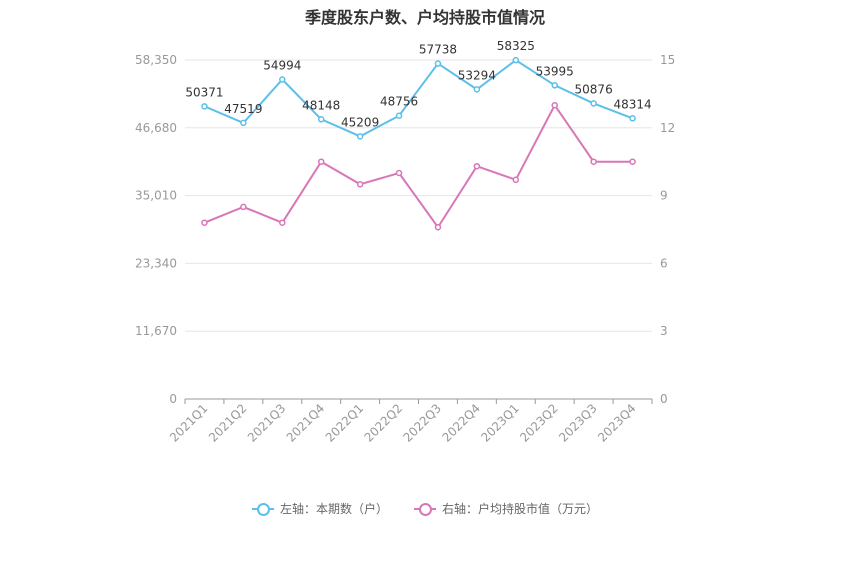 The image size is (850, 574). What do you see at coordinates (204, 92) in the screenshot?
I see `data-label: 50371` at bounding box center [204, 92].